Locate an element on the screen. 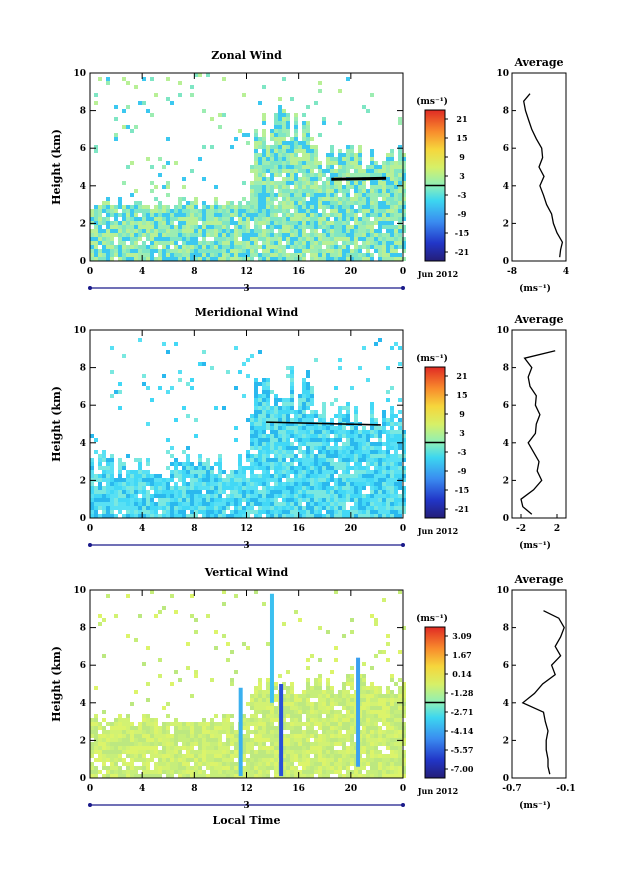 This screenshot has height=873, width=623. x-tick-label: 0 is located at coordinates (403, 529).